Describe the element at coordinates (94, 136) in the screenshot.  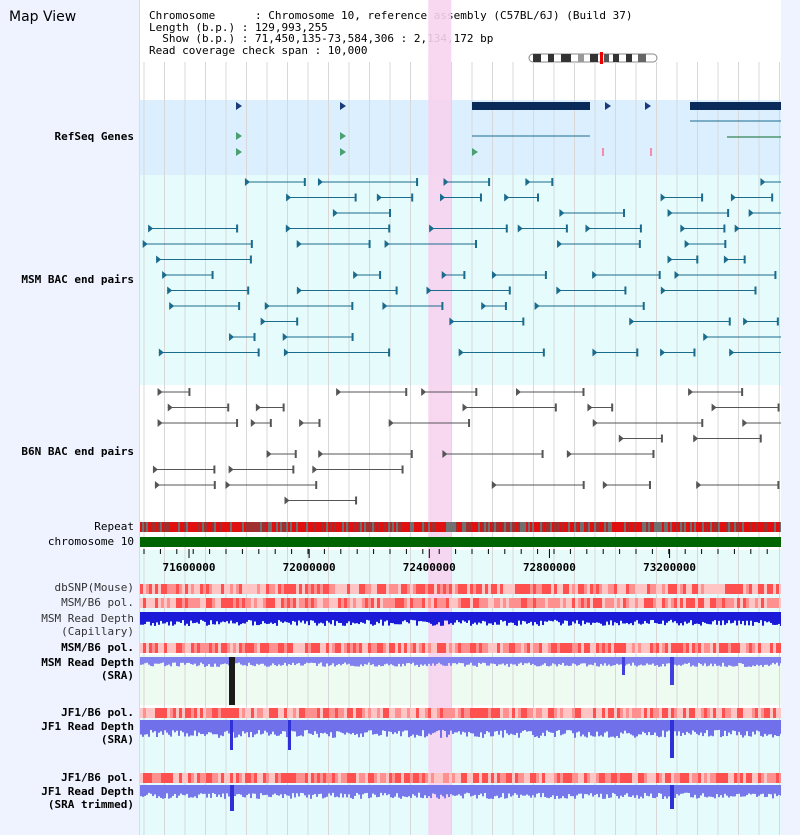
I see `label-refseq-genes: RefSeq Genes` at that location.